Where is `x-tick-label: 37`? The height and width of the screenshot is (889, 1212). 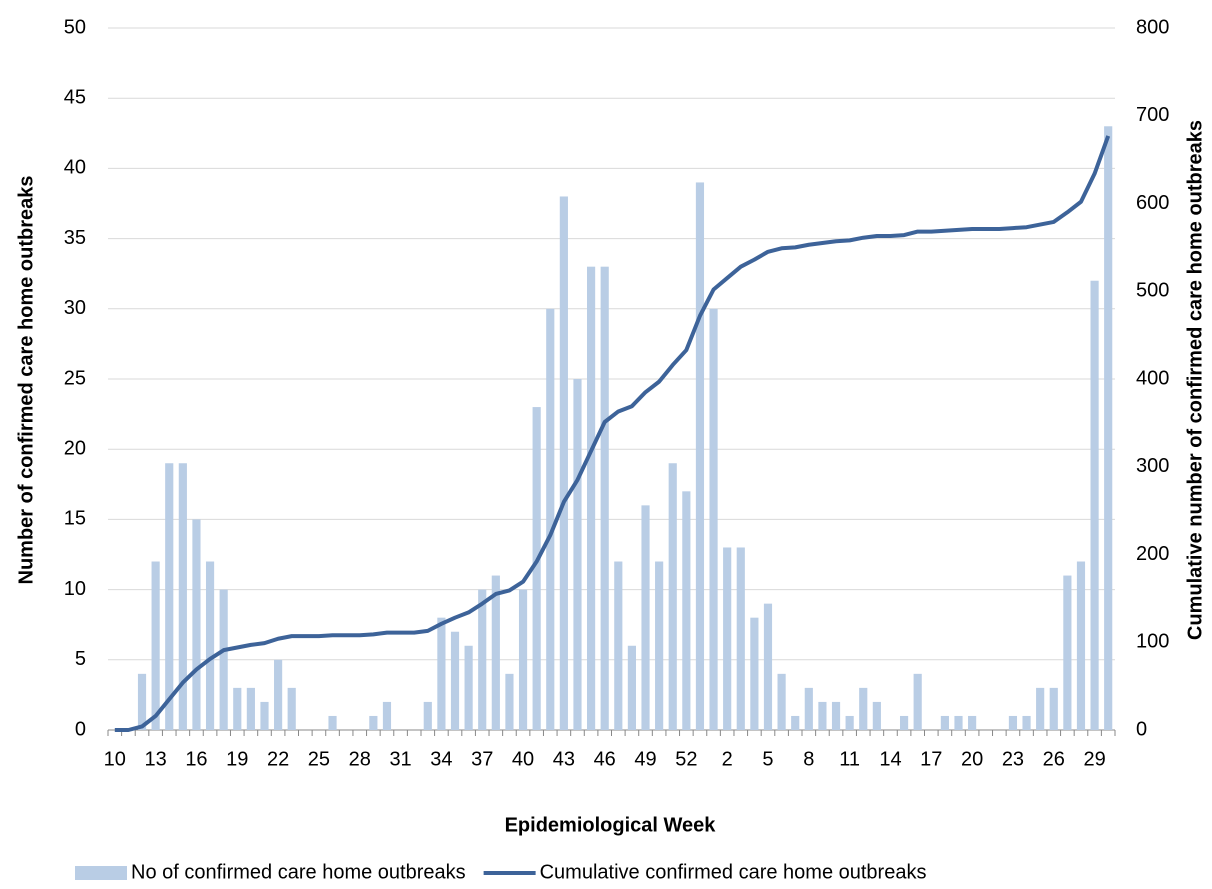 x-tick-label: 37 is located at coordinates (482, 759).